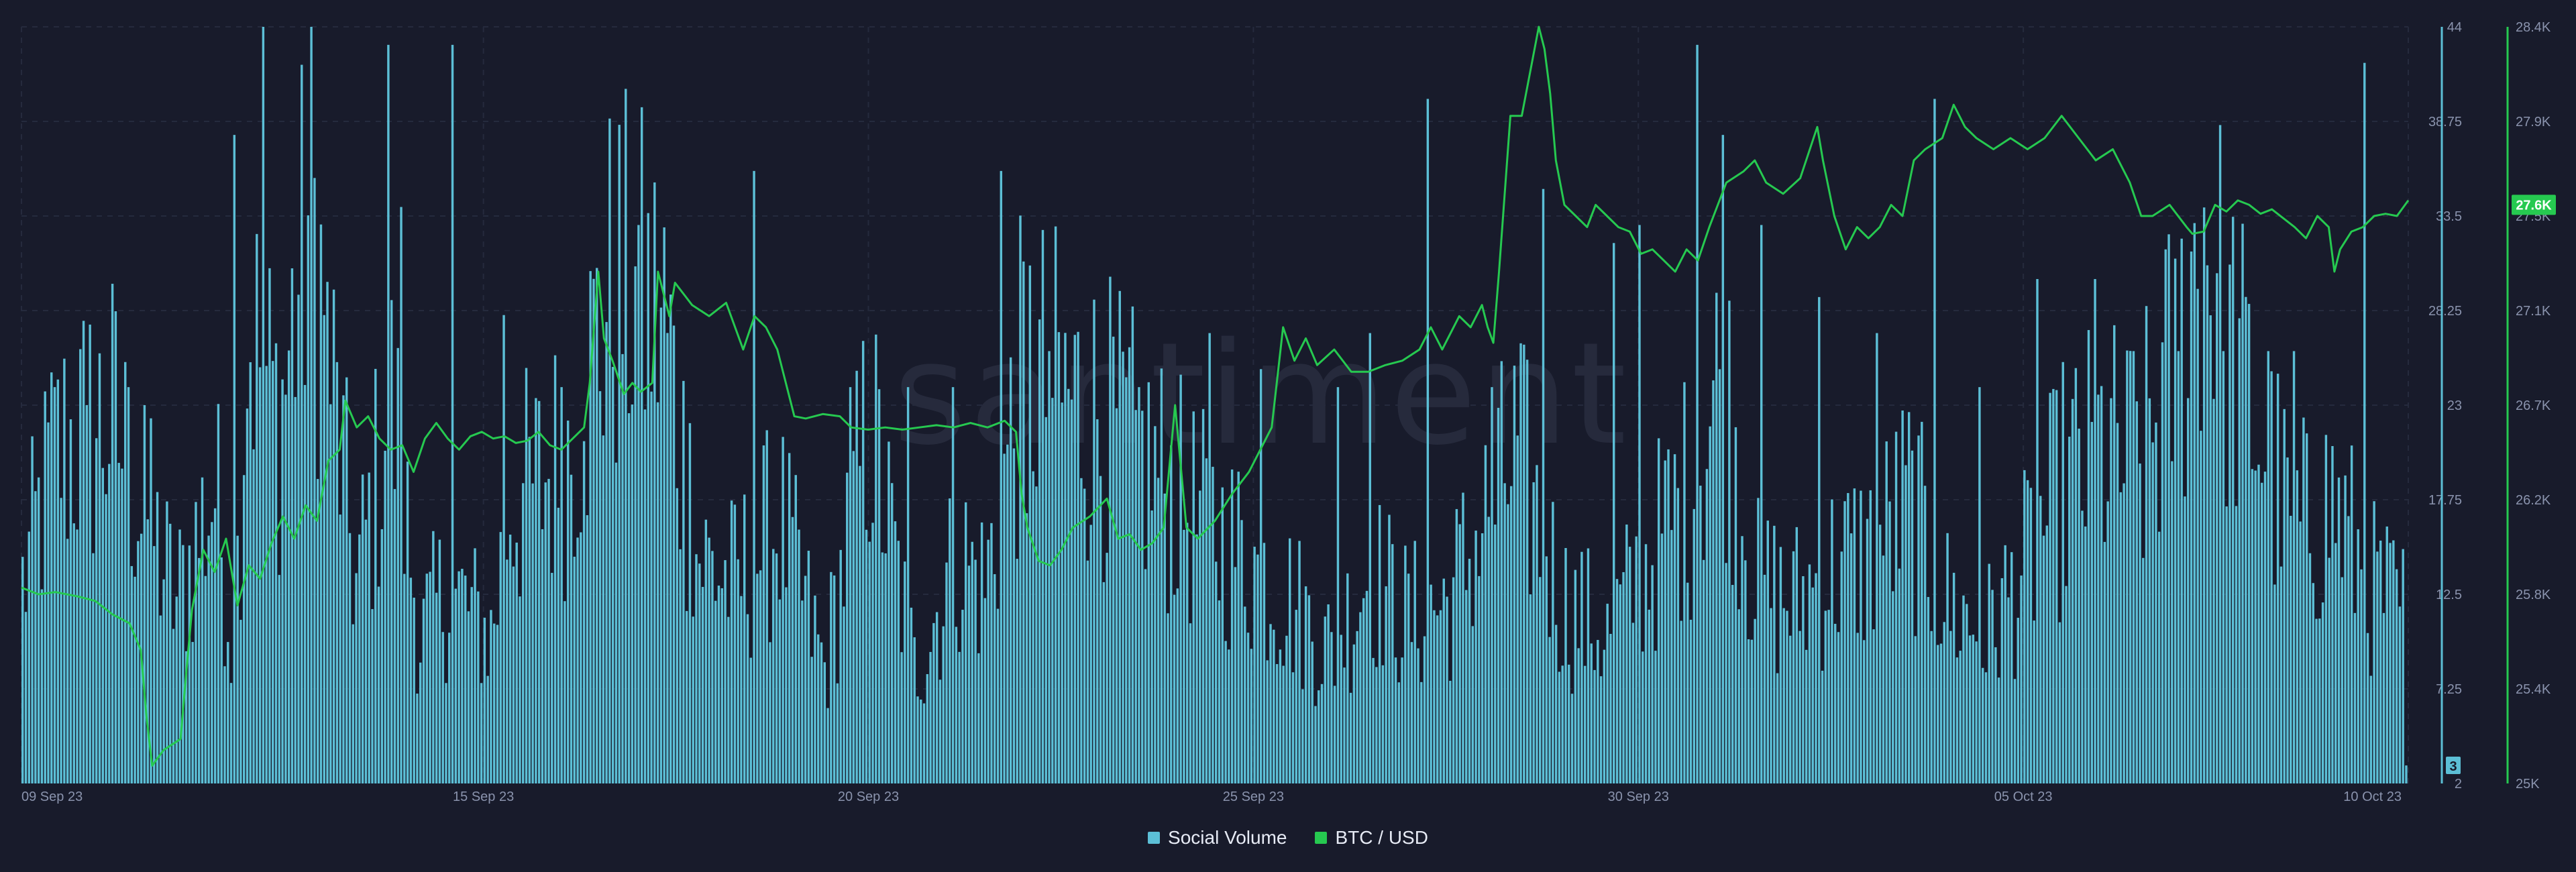 The image size is (2576, 872). What do you see at coordinates (2454, 405) in the screenshot?
I see `y-left-tick-label: 23` at bounding box center [2454, 405].